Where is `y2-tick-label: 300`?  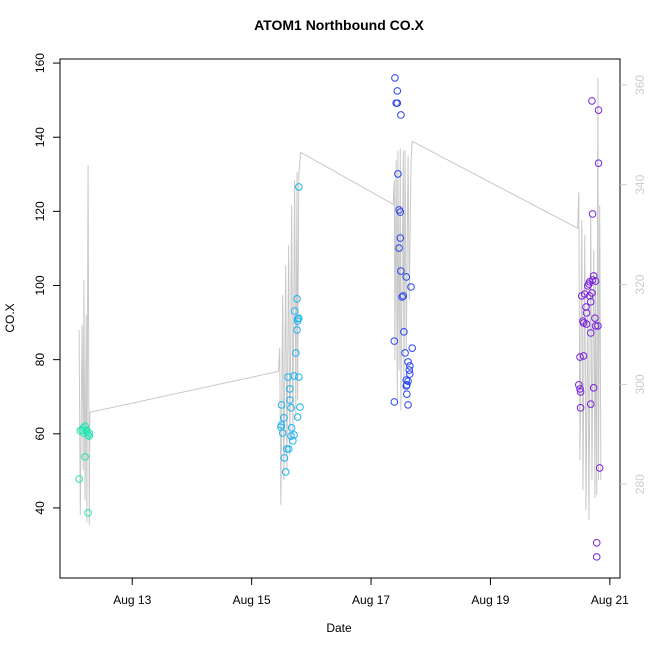 y2-tick-label: 300 is located at coordinates (640, 384).